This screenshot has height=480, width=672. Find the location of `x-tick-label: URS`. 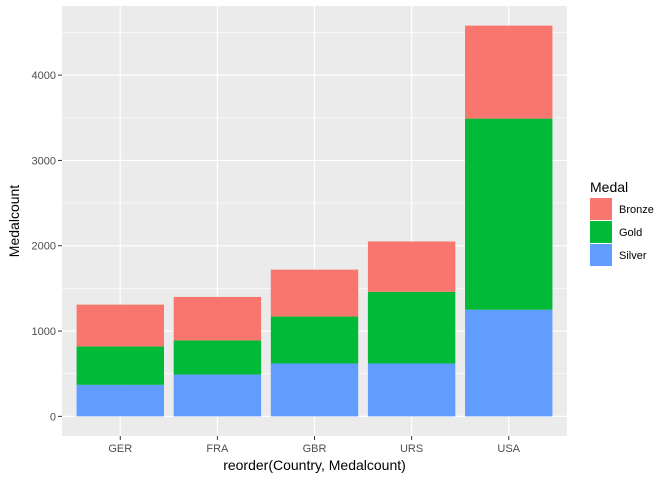

x-tick-label: URS is located at coordinates (411, 449).